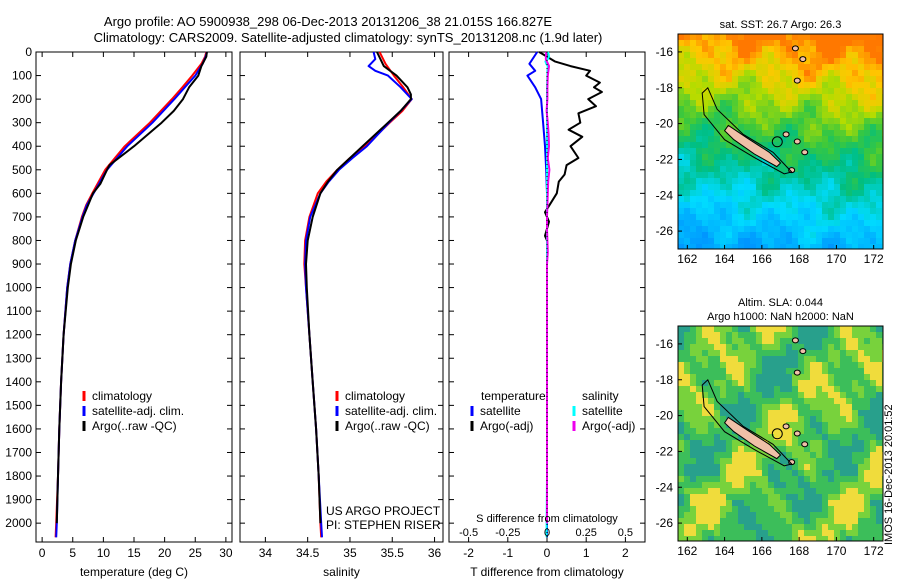 This screenshot has height=580, width=900. I want to click on x-tick-label: 0, so click(42, 553).